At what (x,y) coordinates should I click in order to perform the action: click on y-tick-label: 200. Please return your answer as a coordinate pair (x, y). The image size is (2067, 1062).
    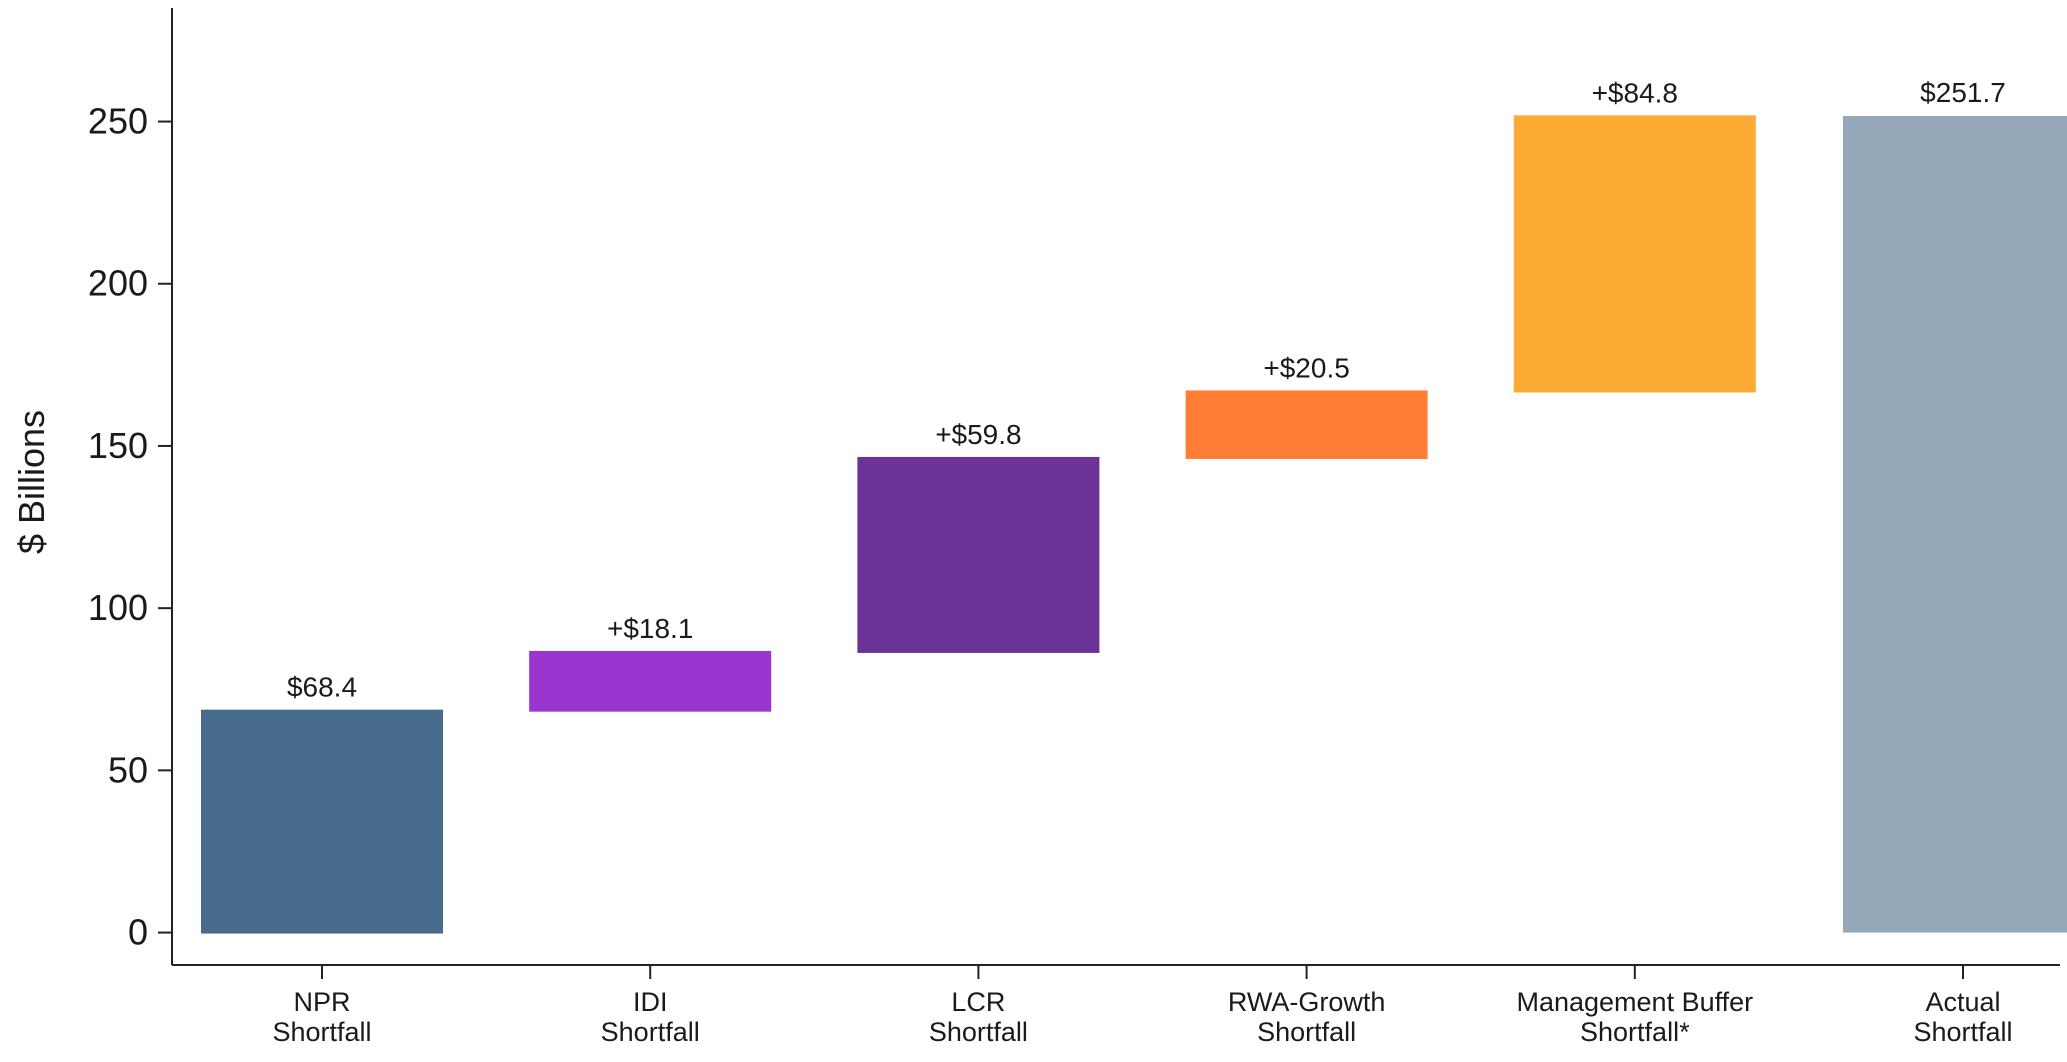
    Looking at the image, I should click on (118, 283).